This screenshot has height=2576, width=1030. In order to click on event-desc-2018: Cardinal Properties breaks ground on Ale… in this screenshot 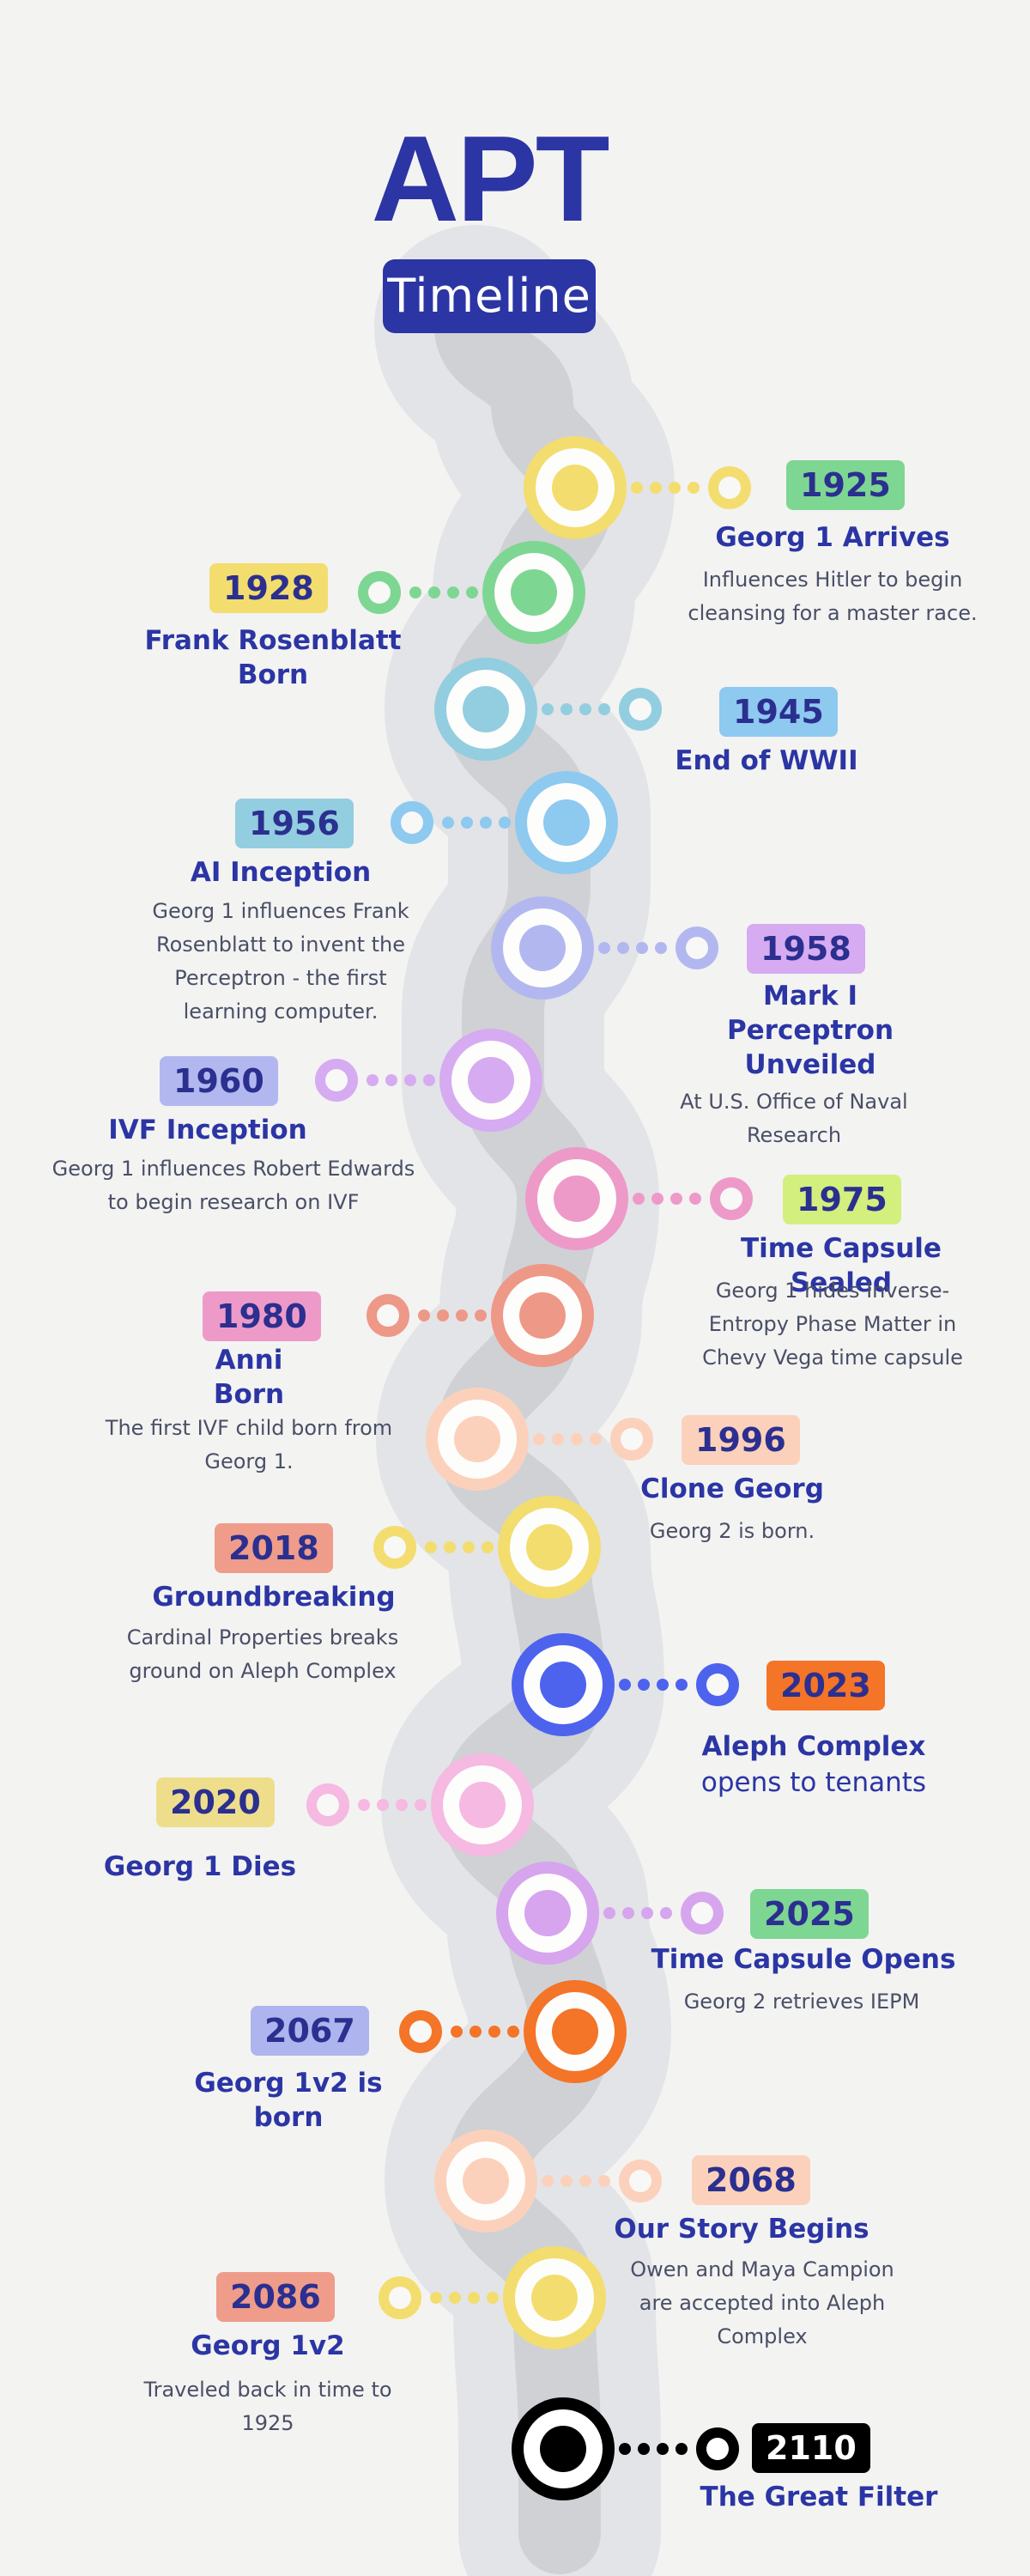, I will do `click(262, 1654)`.